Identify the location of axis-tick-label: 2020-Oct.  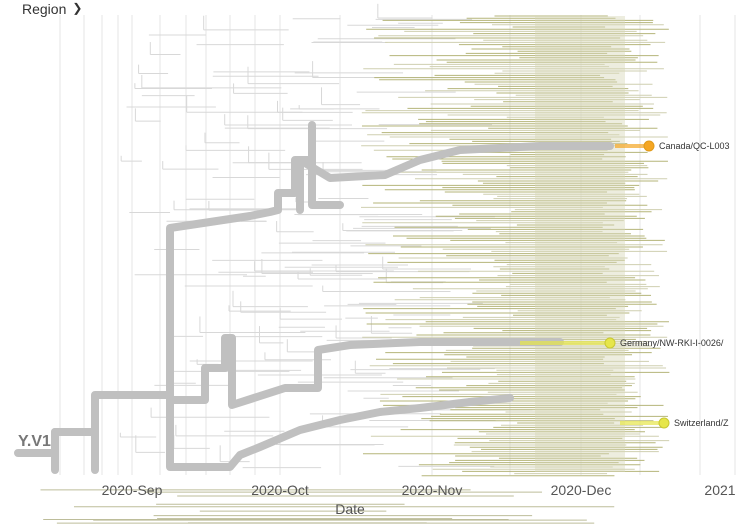
(280, 490).